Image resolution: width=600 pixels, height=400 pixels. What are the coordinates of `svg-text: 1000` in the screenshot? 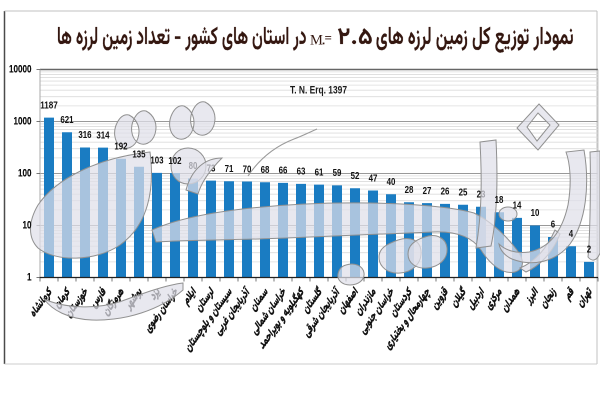 It's located at (23, 122).